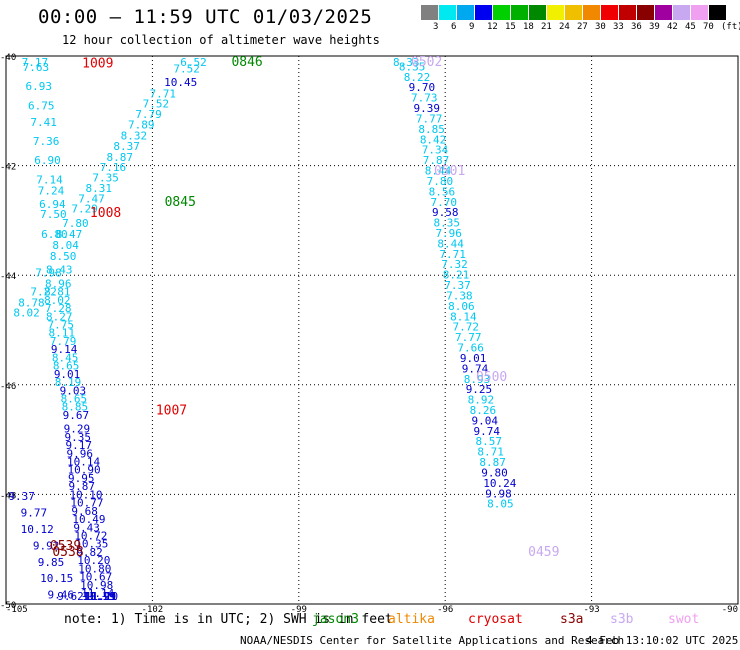  What do you see at coordinates (543, 552) in the screenshot?
I see `time-label: 0459` at bounding box center [543, 552].